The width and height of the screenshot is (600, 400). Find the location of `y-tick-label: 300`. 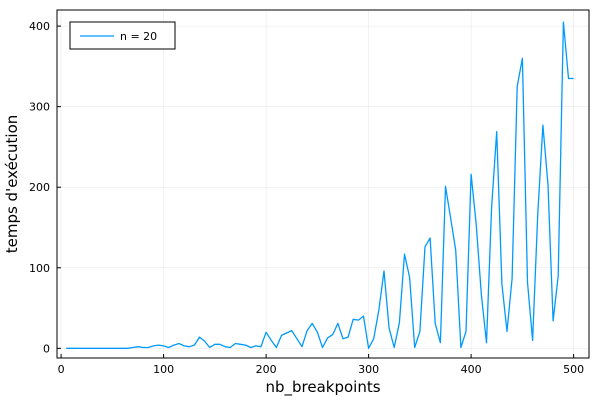

y-tick-label: 300 is located at coordinates (39, 107).